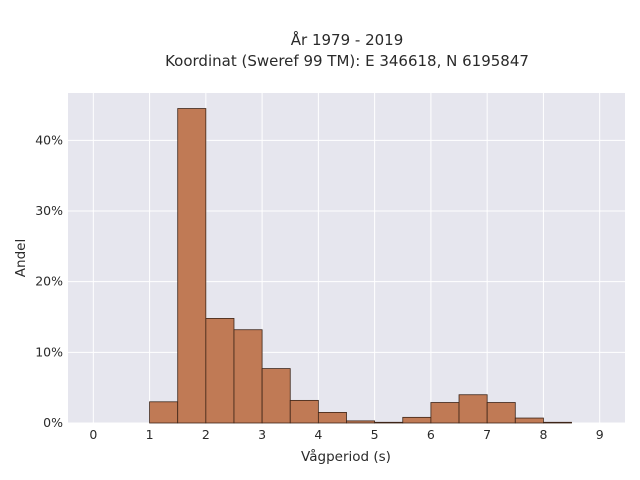  What do you see at coordinates (93, 434) in the screenshot?
I see `x-tick-label-0: 0` at bounding box center [93, 434].